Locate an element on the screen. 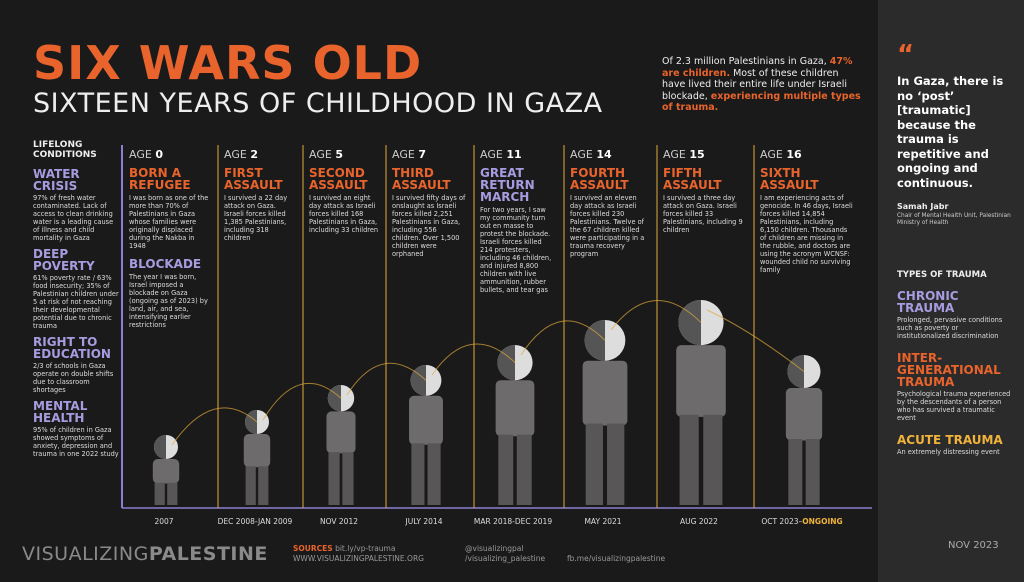  subtitle: SIXTEEN YEARS OF CHILDHOOD IN GAZA is located at coordinates (318, 103).